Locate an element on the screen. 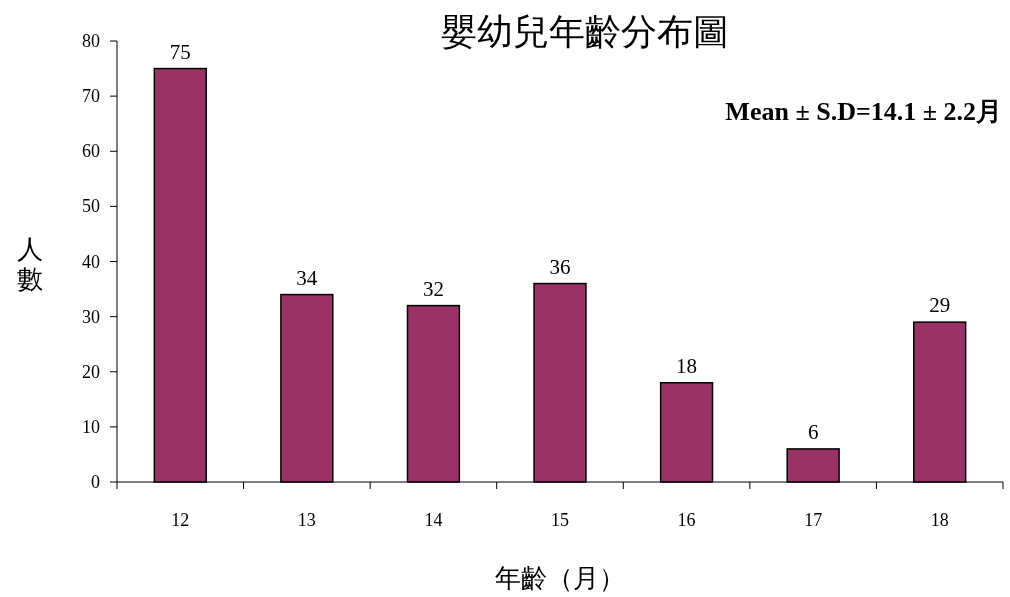 This screenshot has width=1010, height=597. y-tick-label: 80 is located at coordinates (91, 41).